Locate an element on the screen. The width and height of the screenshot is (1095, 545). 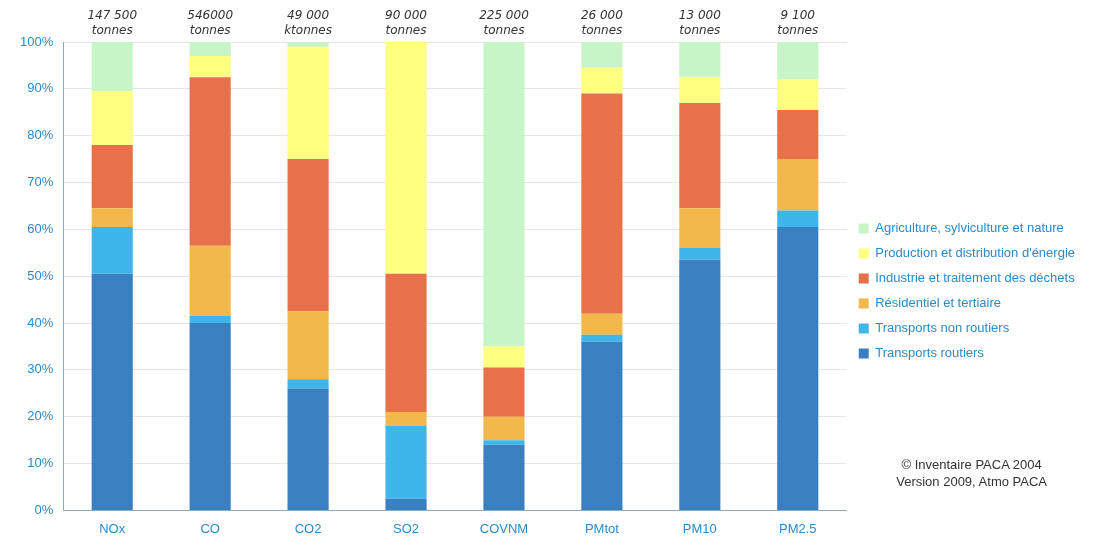
legend-label: Production et distribution d'énergie is located at coordinates (975, 253).